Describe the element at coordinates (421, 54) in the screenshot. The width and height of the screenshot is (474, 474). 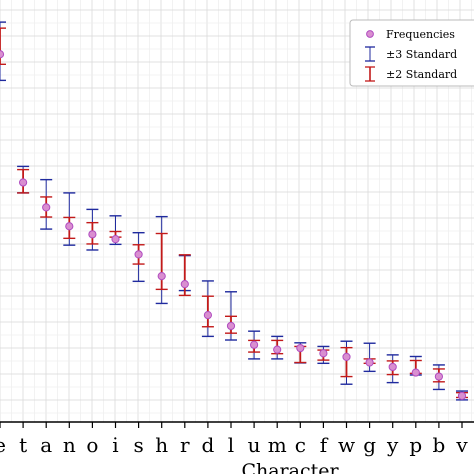
I see `legend-label: ±3 Standard` at that location.